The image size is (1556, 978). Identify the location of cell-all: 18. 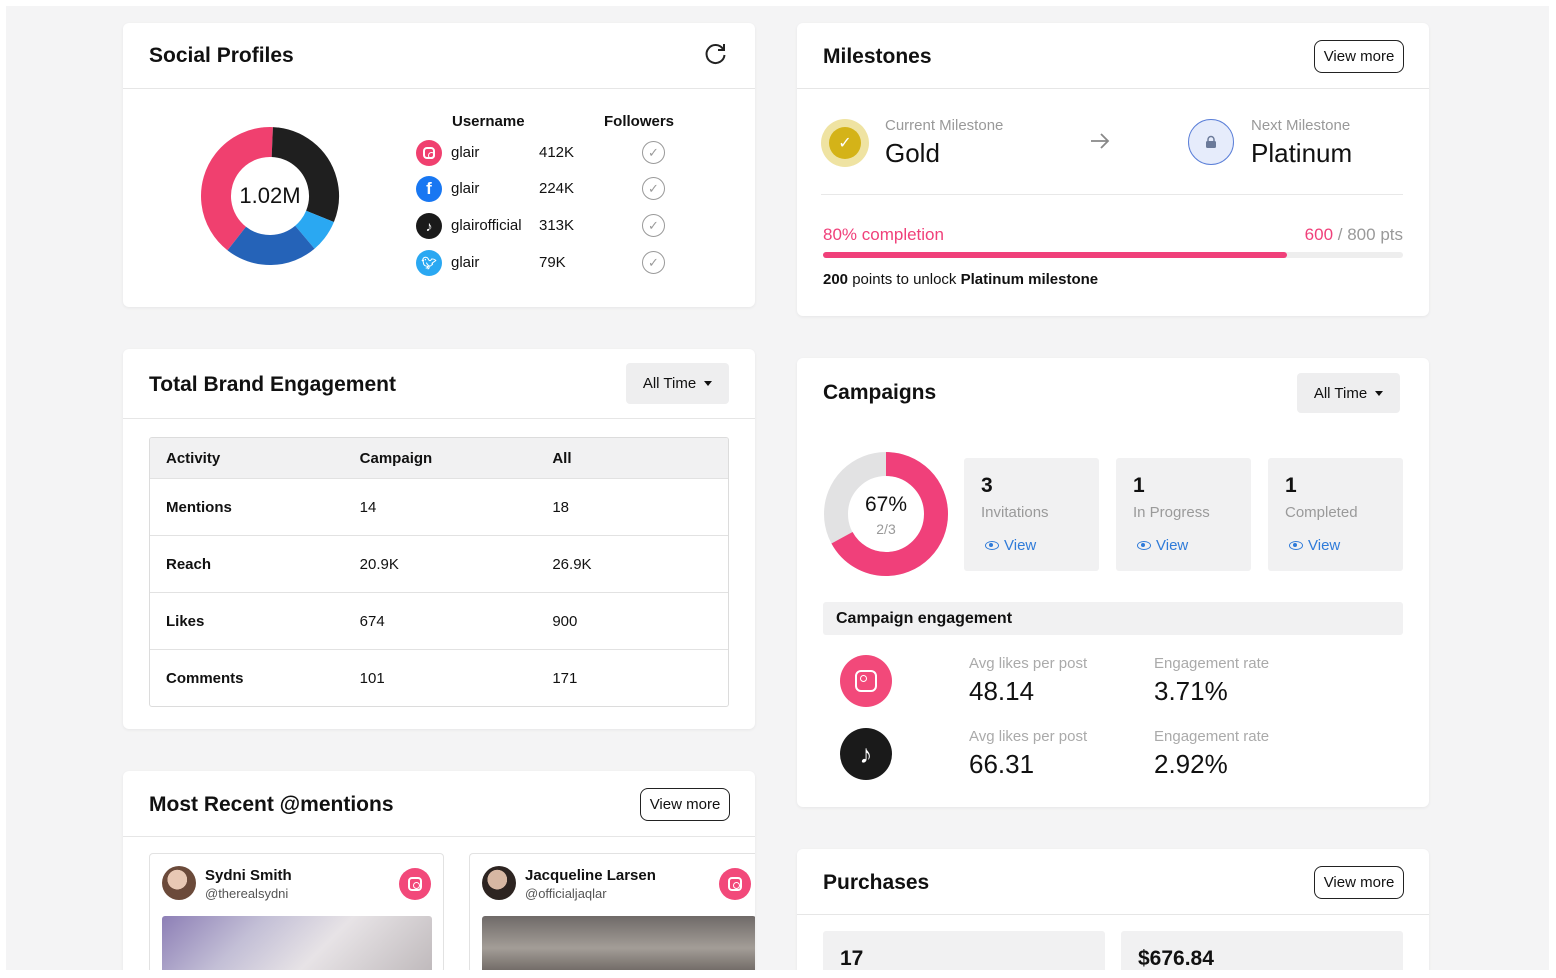
(561, 507).